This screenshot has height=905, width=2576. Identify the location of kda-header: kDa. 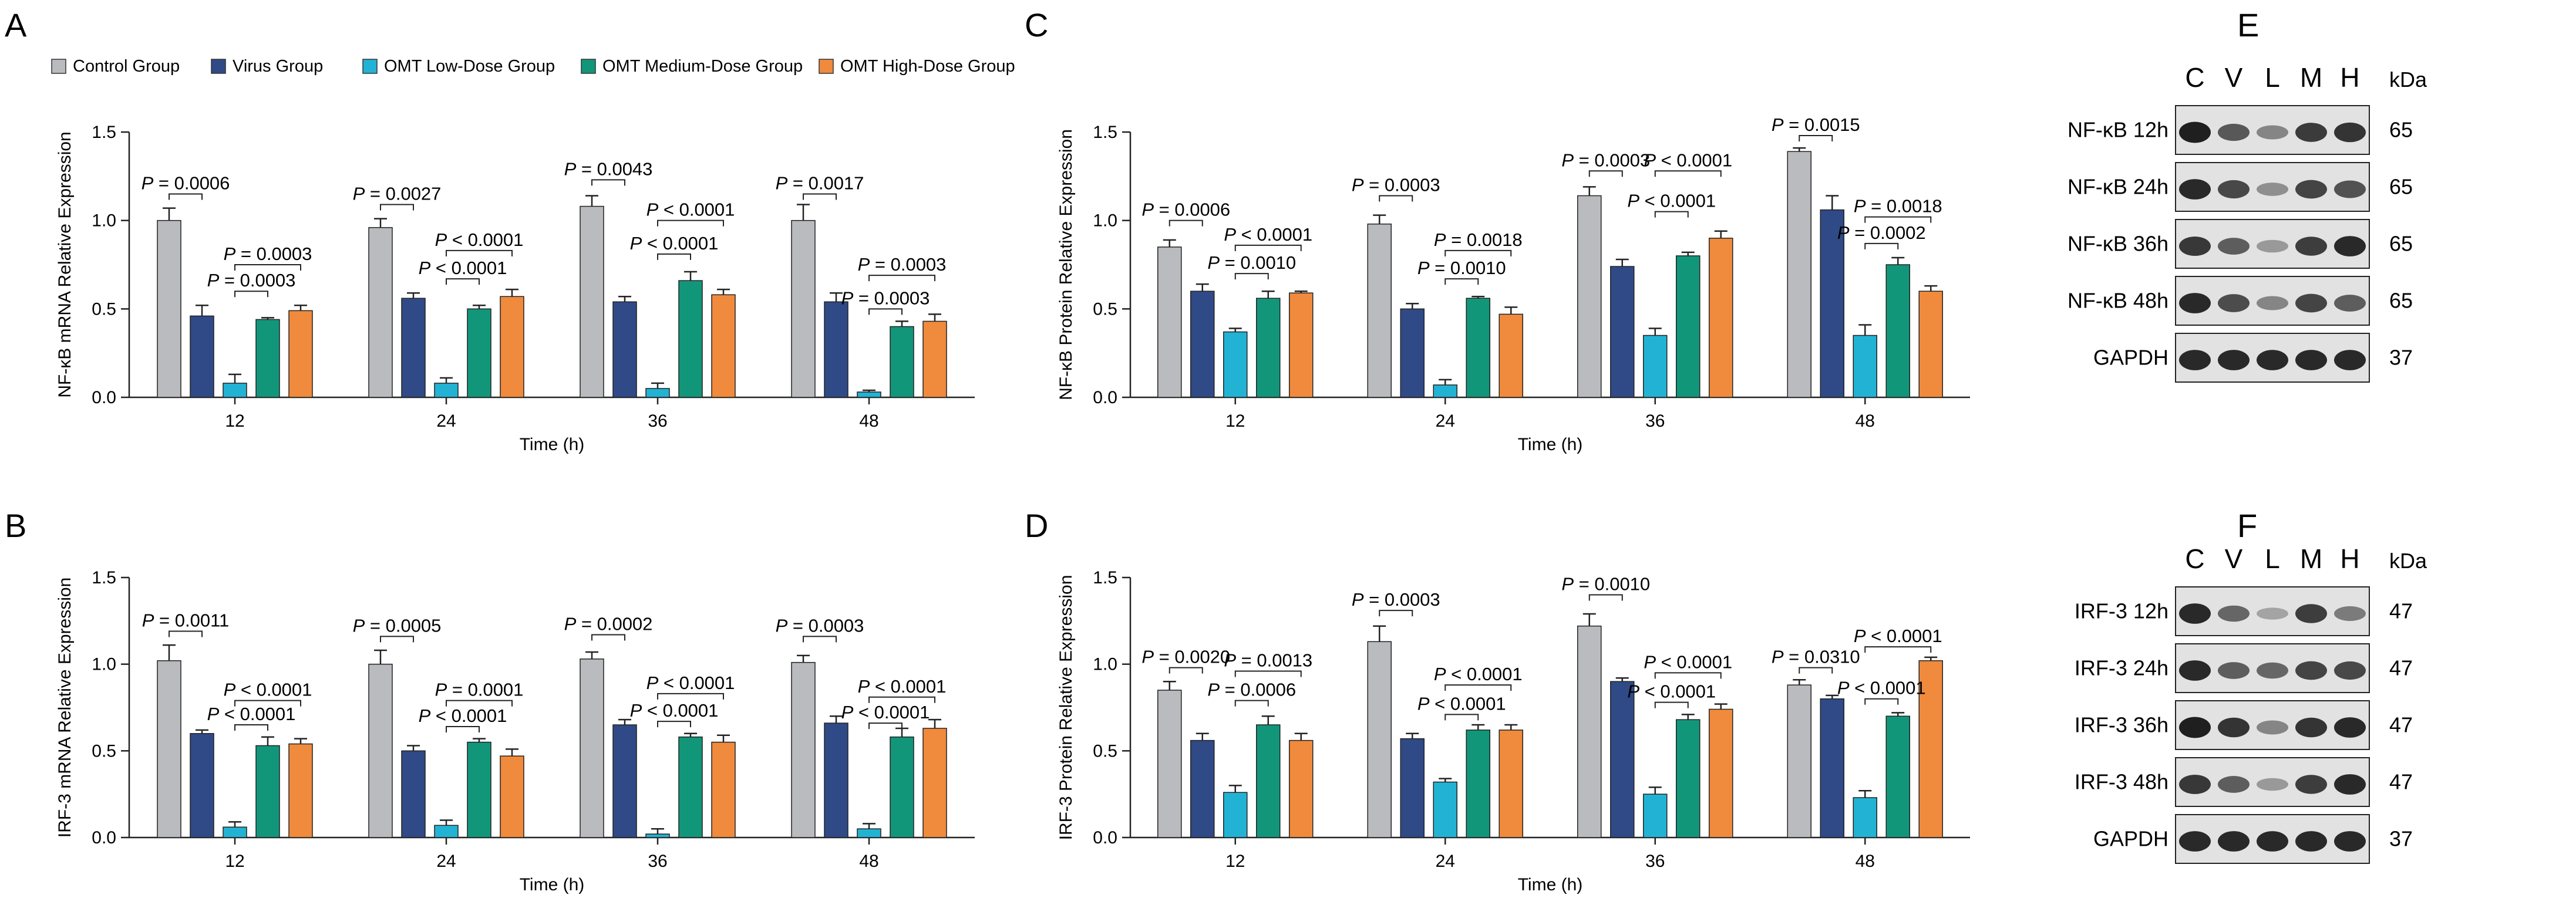
(2408, 561).